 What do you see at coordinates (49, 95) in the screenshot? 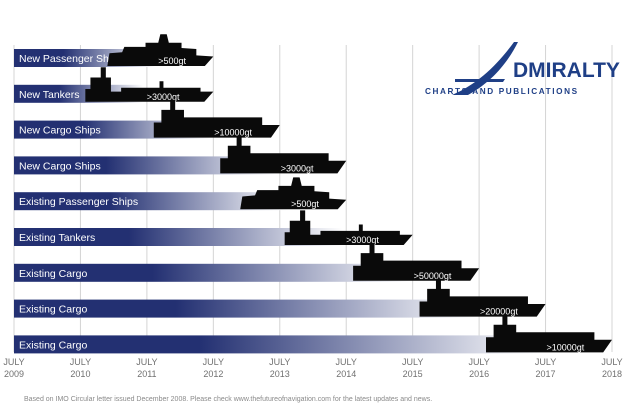
I see `row-label: New Tankers` at bounding box center [49, 95].